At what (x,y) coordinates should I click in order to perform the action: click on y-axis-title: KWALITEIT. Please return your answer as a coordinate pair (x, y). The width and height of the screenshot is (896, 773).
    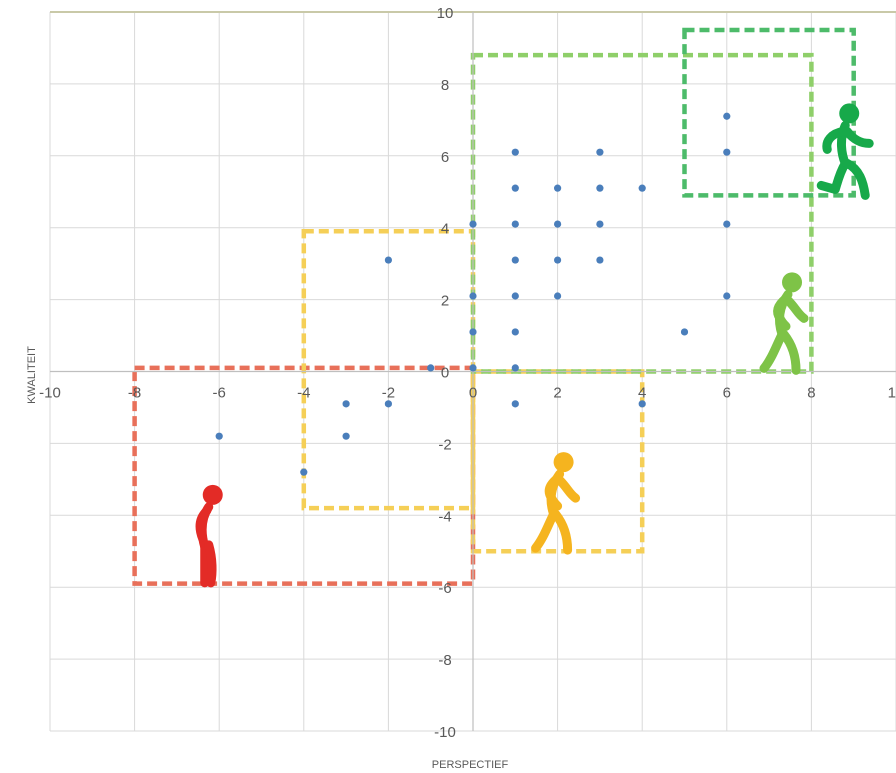
    Looking at the image, I should click on (32, 375).